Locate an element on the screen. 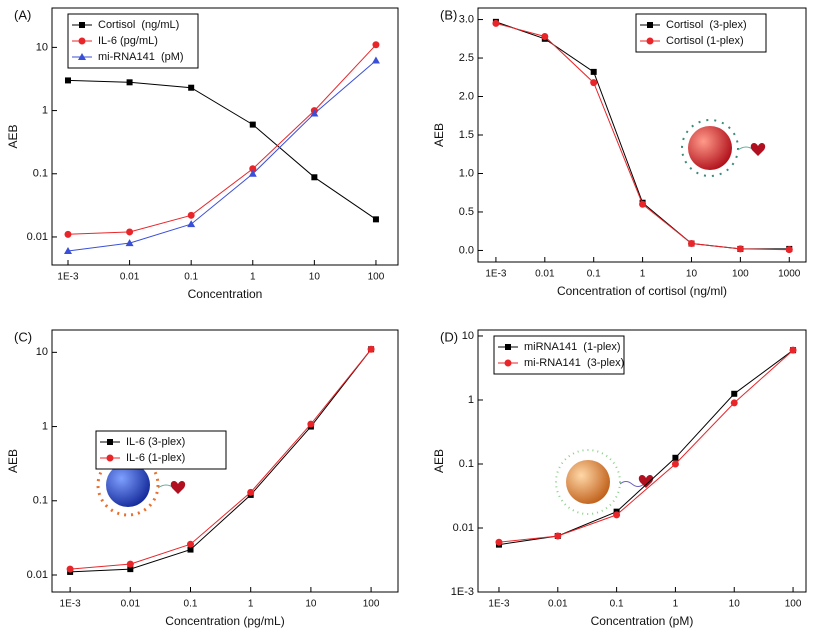 Image resolution: width=813 pixels, height=640 pixels. legend-label: Cortisol (3-plex) is located at coordinates (706, 25).